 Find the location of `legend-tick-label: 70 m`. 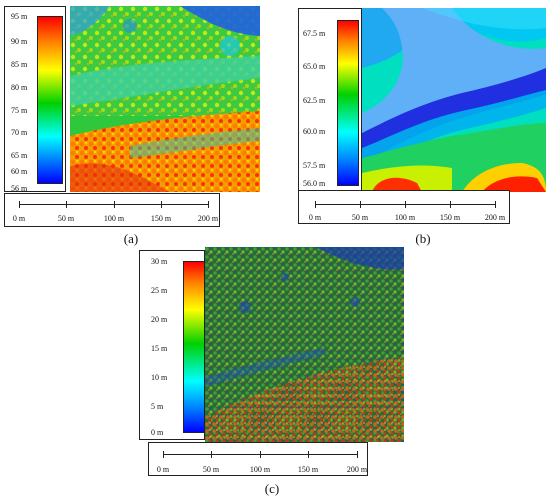

legend-tick-label: 70 m is located at coordinates (19, 132).